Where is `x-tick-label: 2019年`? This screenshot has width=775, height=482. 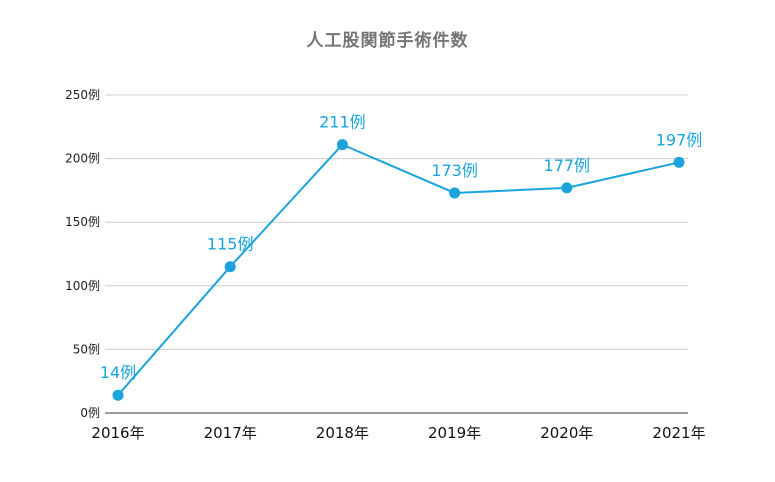 x-tick-label: 2019年 is located at coordinates (454, 433).